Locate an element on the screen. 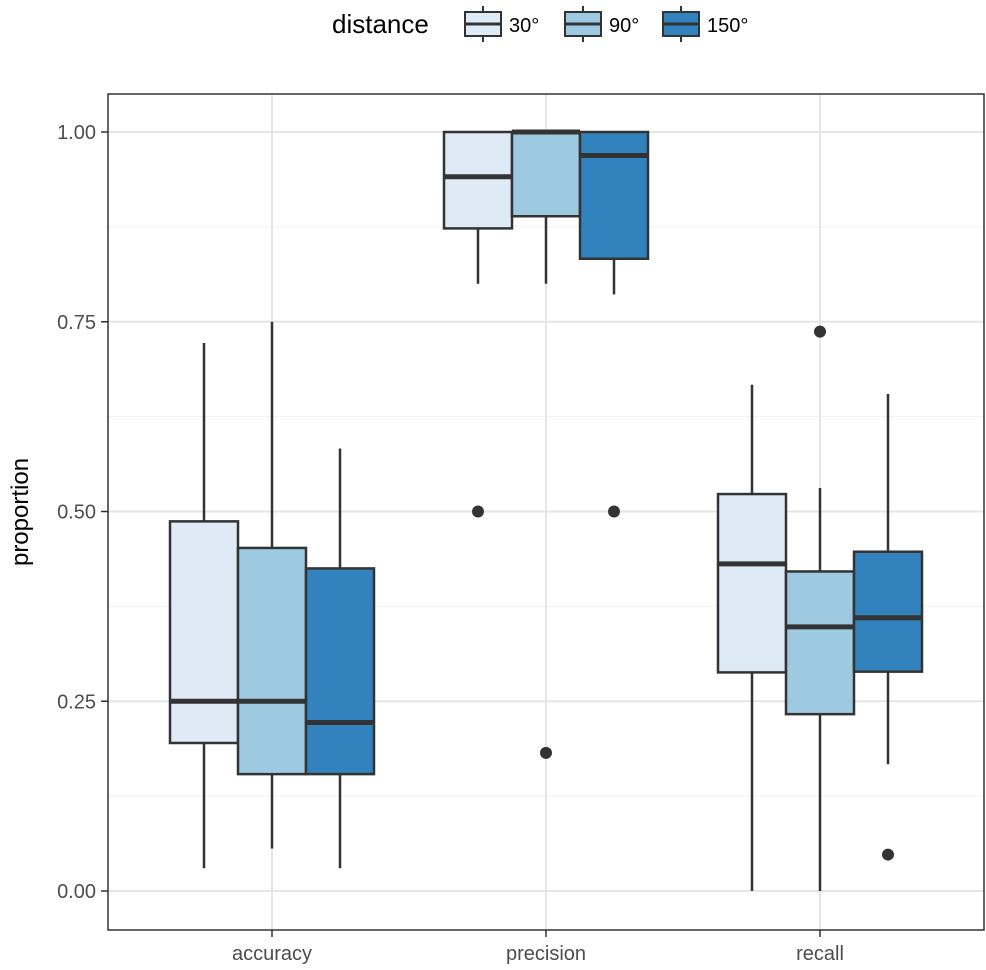 Image resolution: width=986 pixels, height=970 pixels. box-90deg-recall is located at coordinates (820, 608).